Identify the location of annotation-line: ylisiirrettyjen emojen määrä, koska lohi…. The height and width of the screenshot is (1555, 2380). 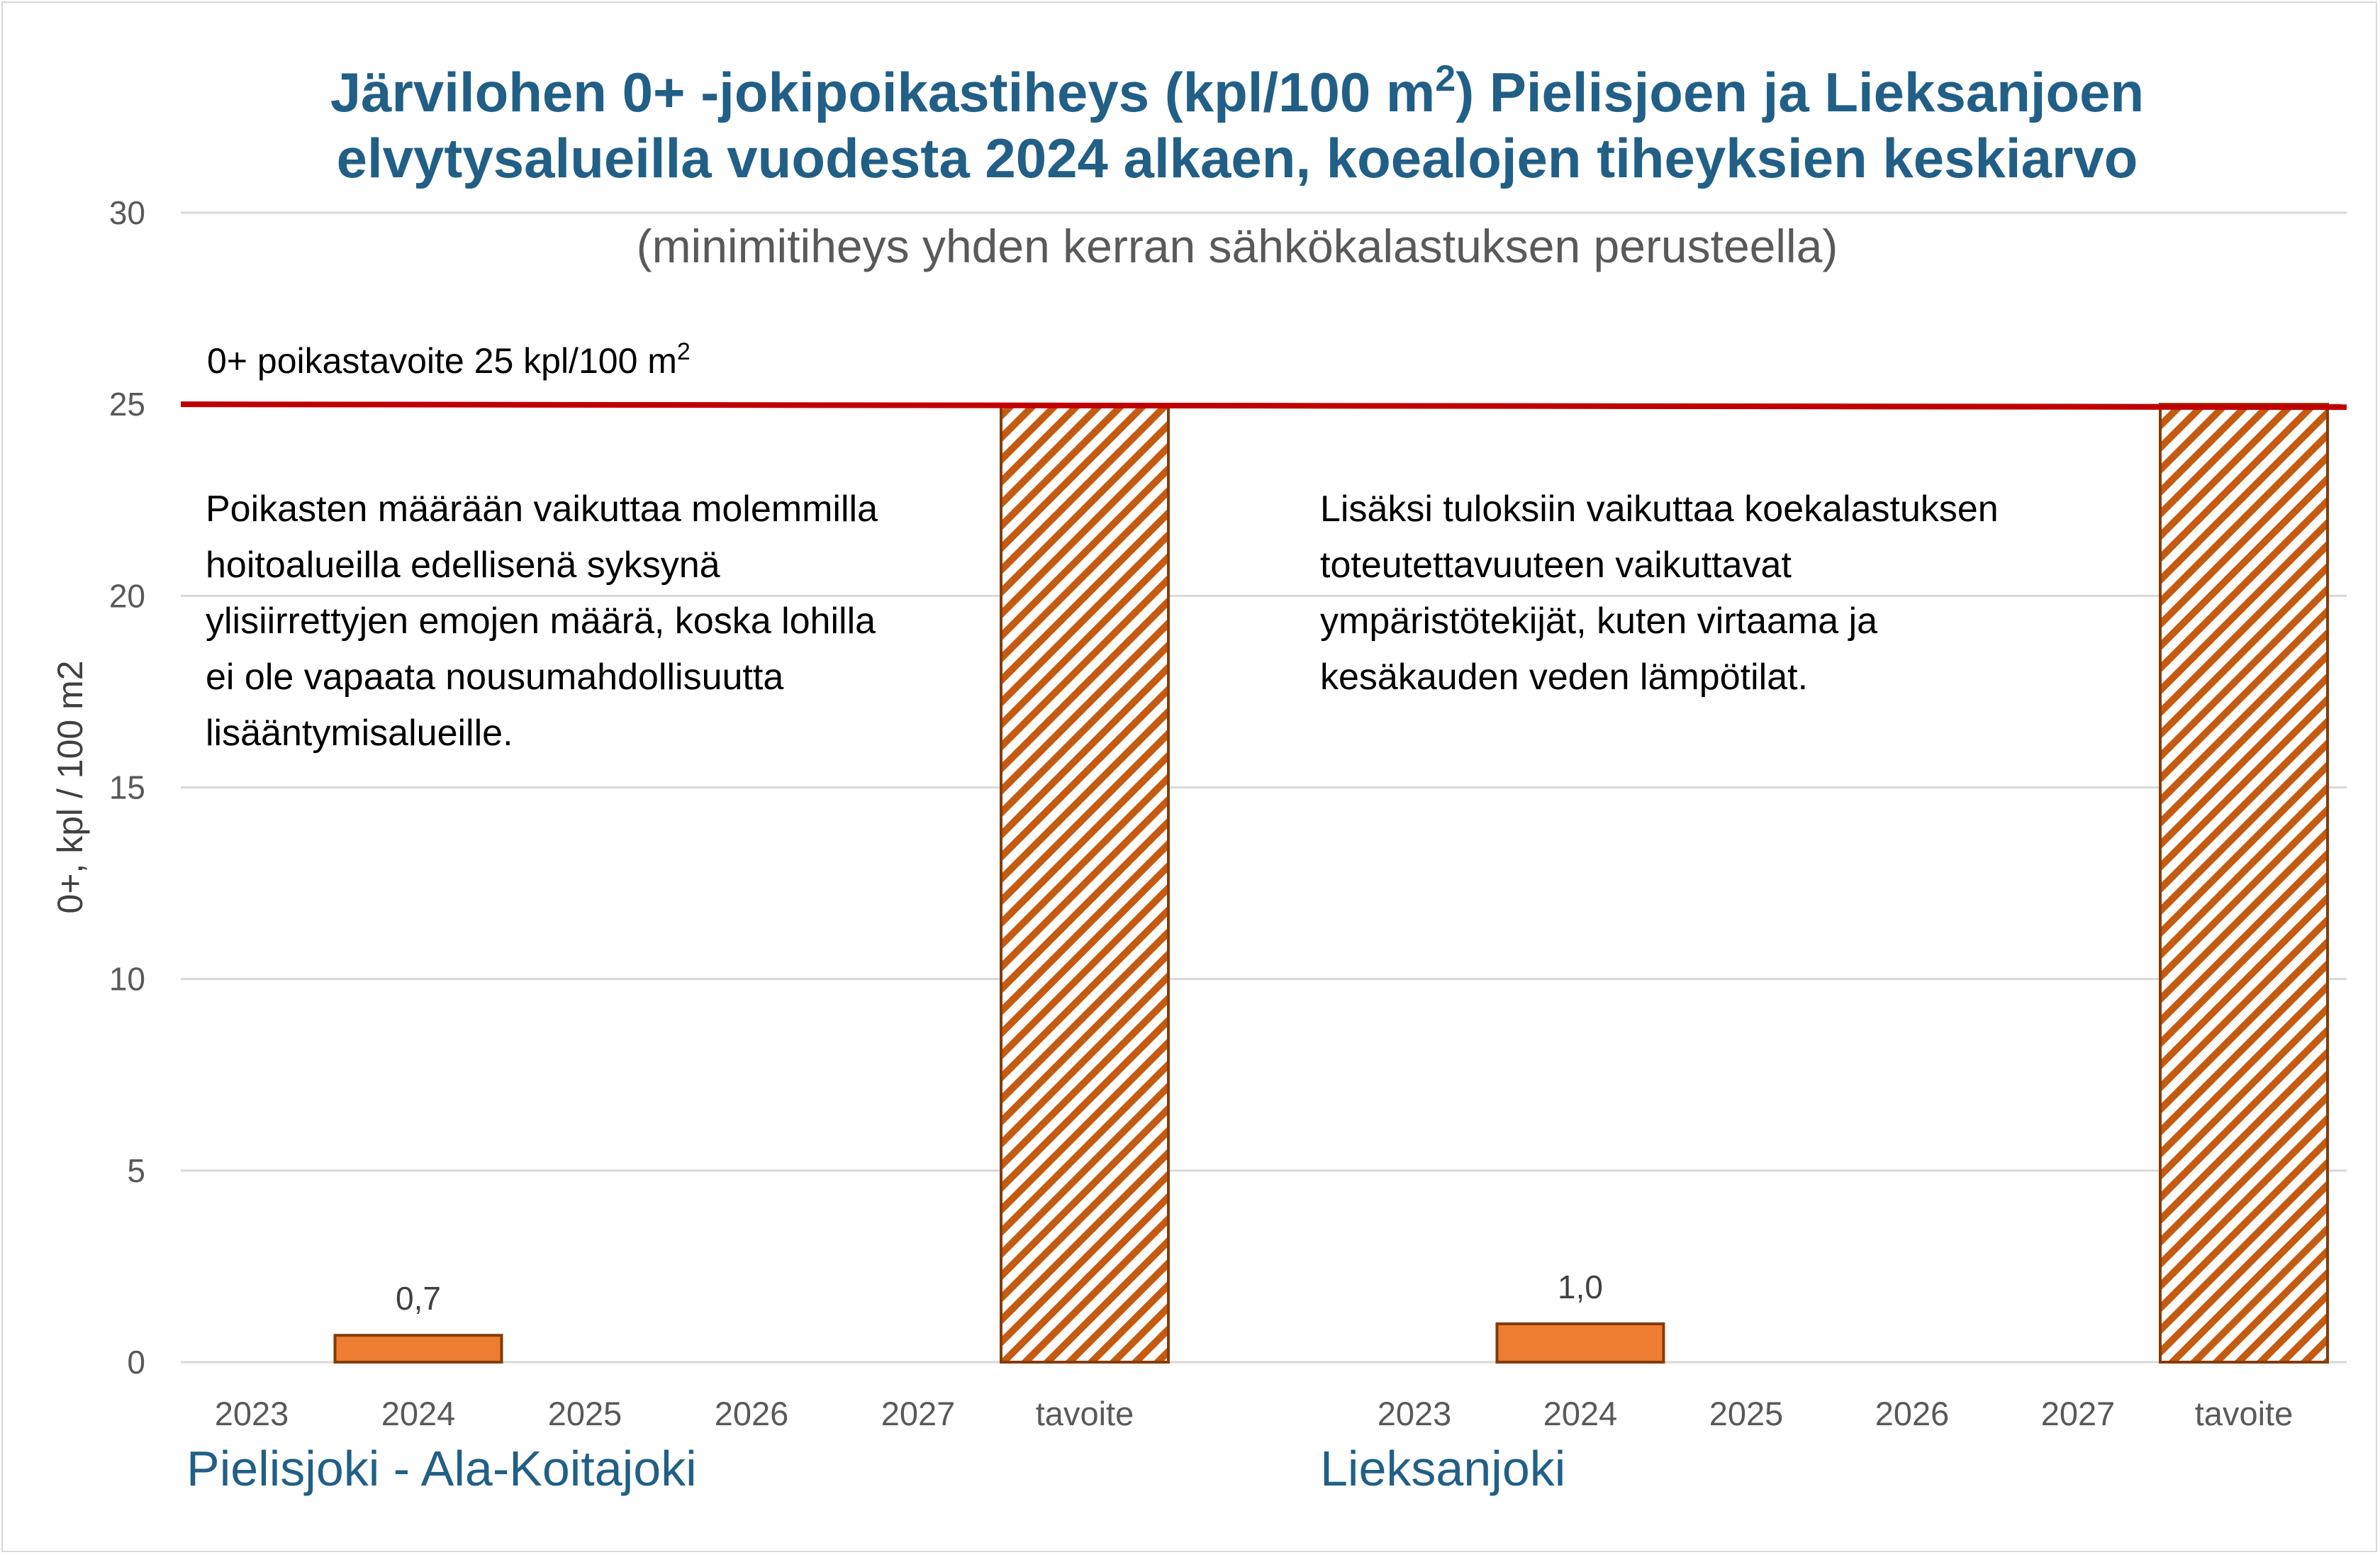
(541, 621).